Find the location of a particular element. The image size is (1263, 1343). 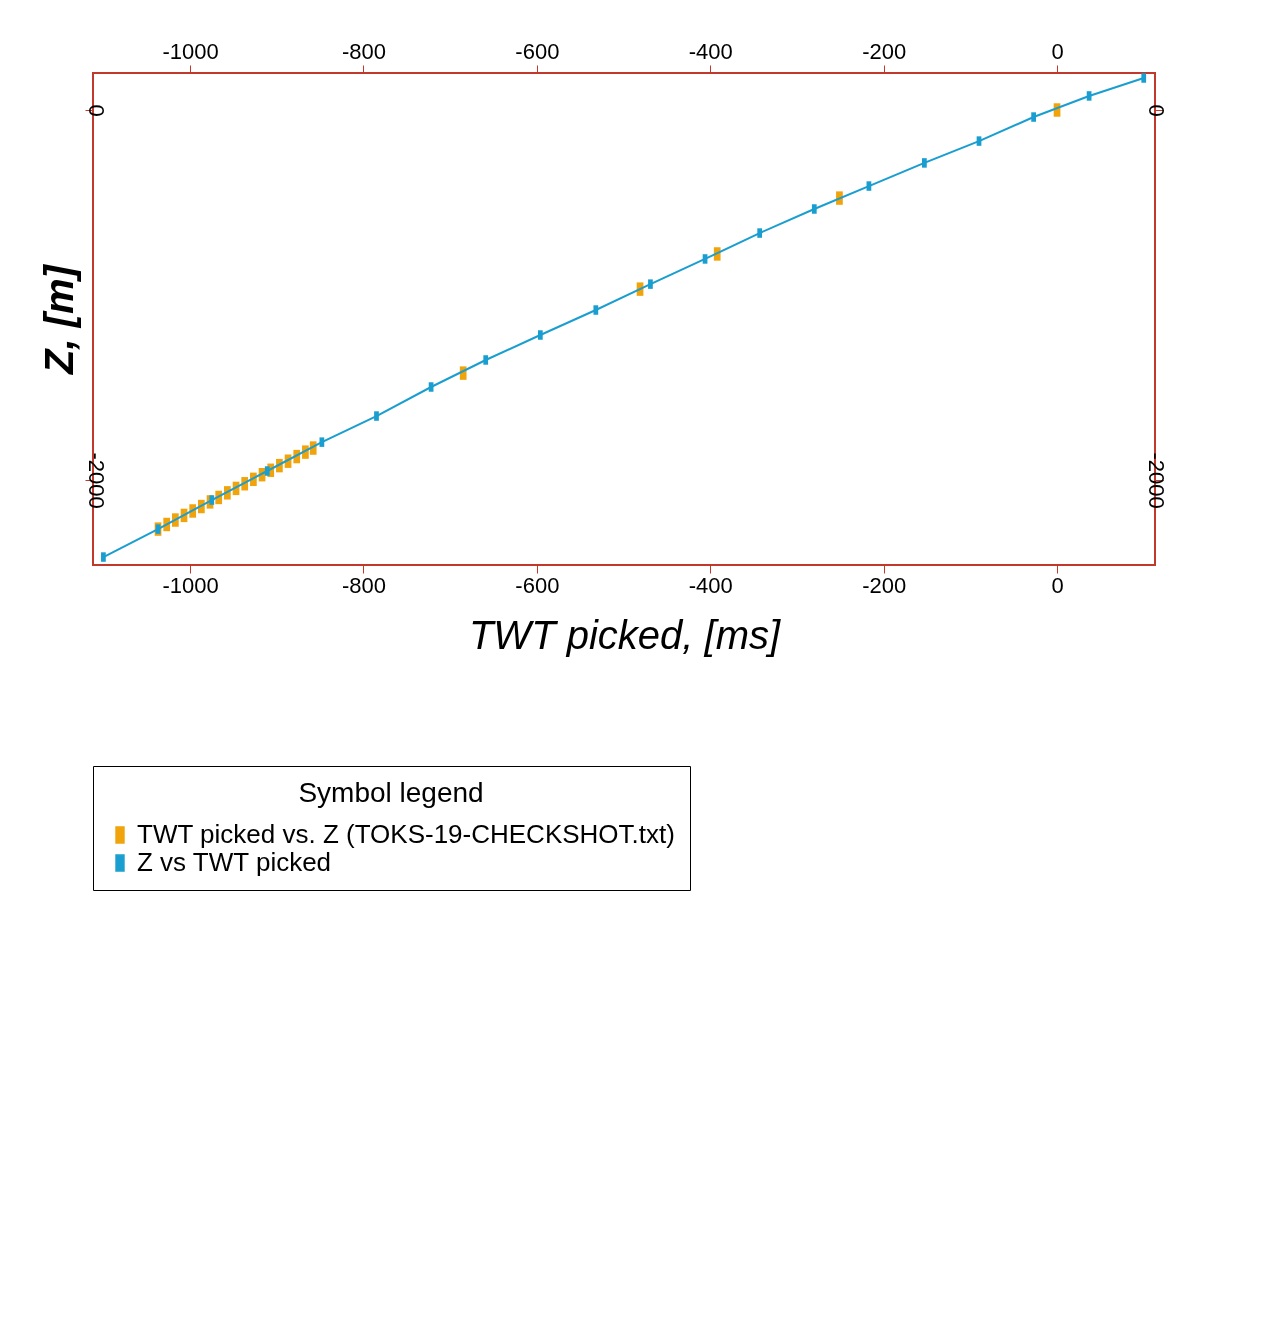

x-tick-label: 0 is located at coordinates (1057, 585).